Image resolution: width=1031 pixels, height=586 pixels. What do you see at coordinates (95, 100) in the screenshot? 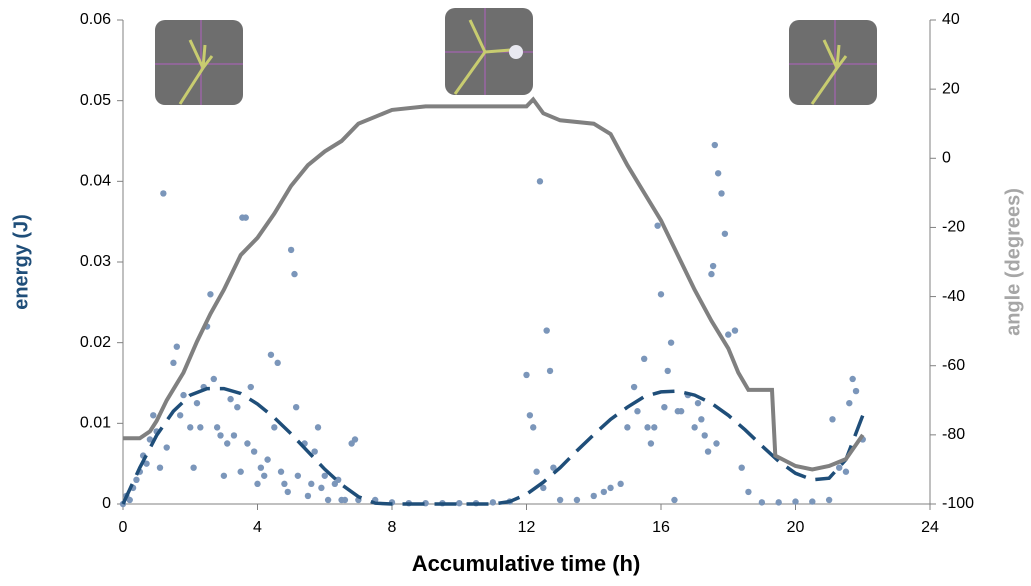
I see `y-tick-label: 0.05` at bounding box center [95, 100].